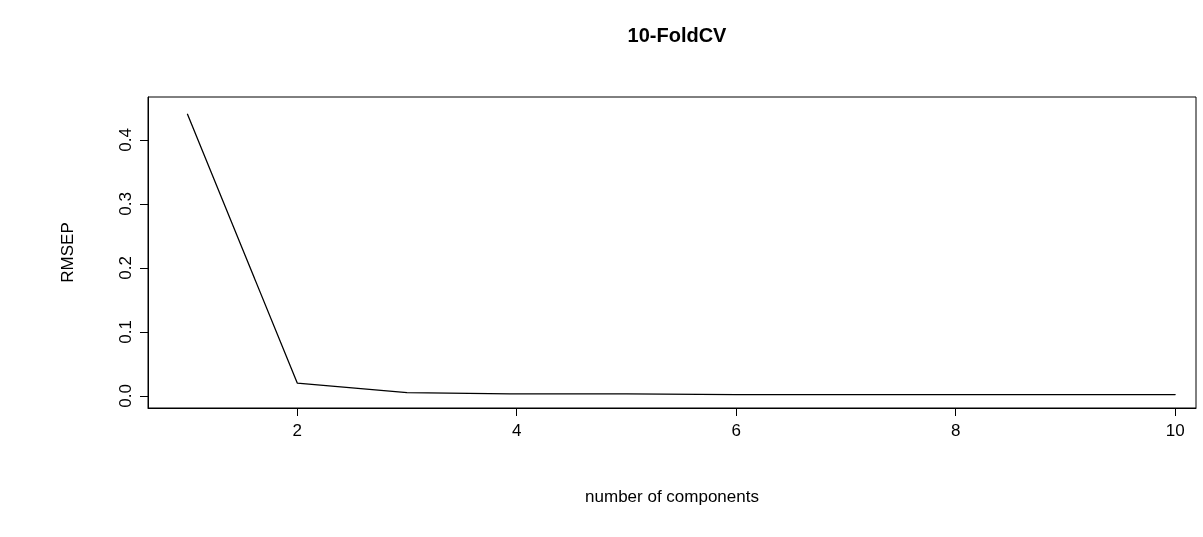  Describe the element at coordinates (955, 430) in the screenshot. I see `x-tick-label: 8` at that location.